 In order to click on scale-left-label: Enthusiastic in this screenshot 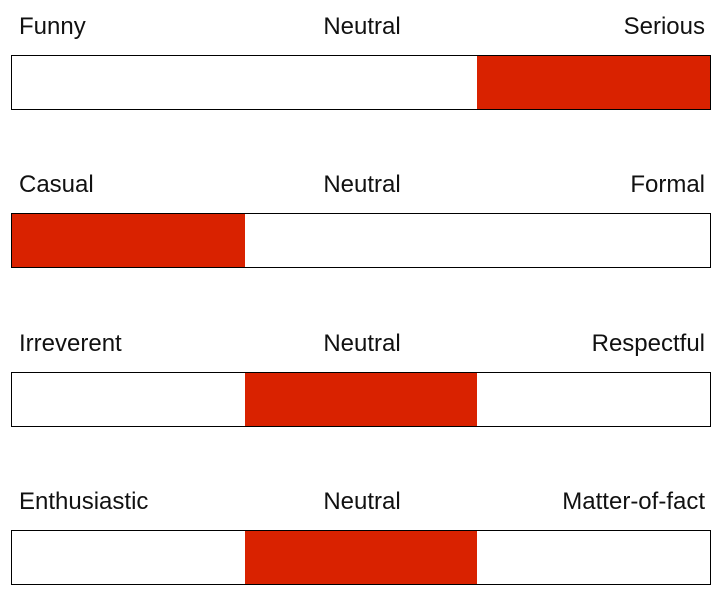, I will do `click(84, 501)`.